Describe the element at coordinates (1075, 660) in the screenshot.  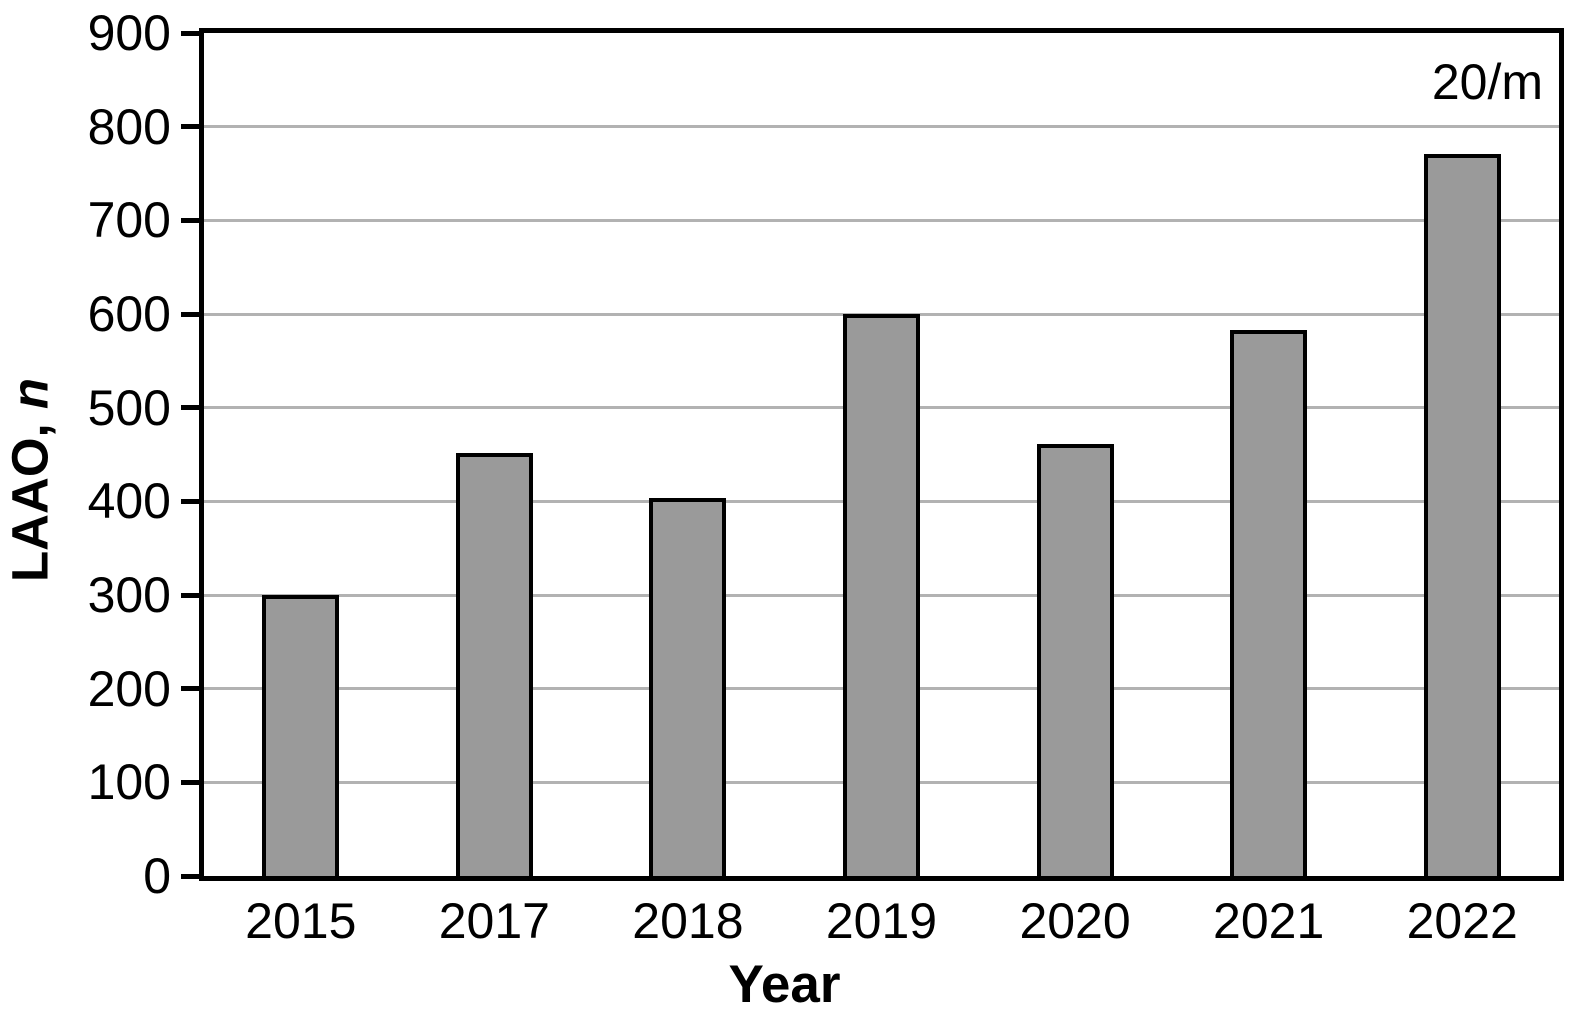
I see `bar-2020` at that location.